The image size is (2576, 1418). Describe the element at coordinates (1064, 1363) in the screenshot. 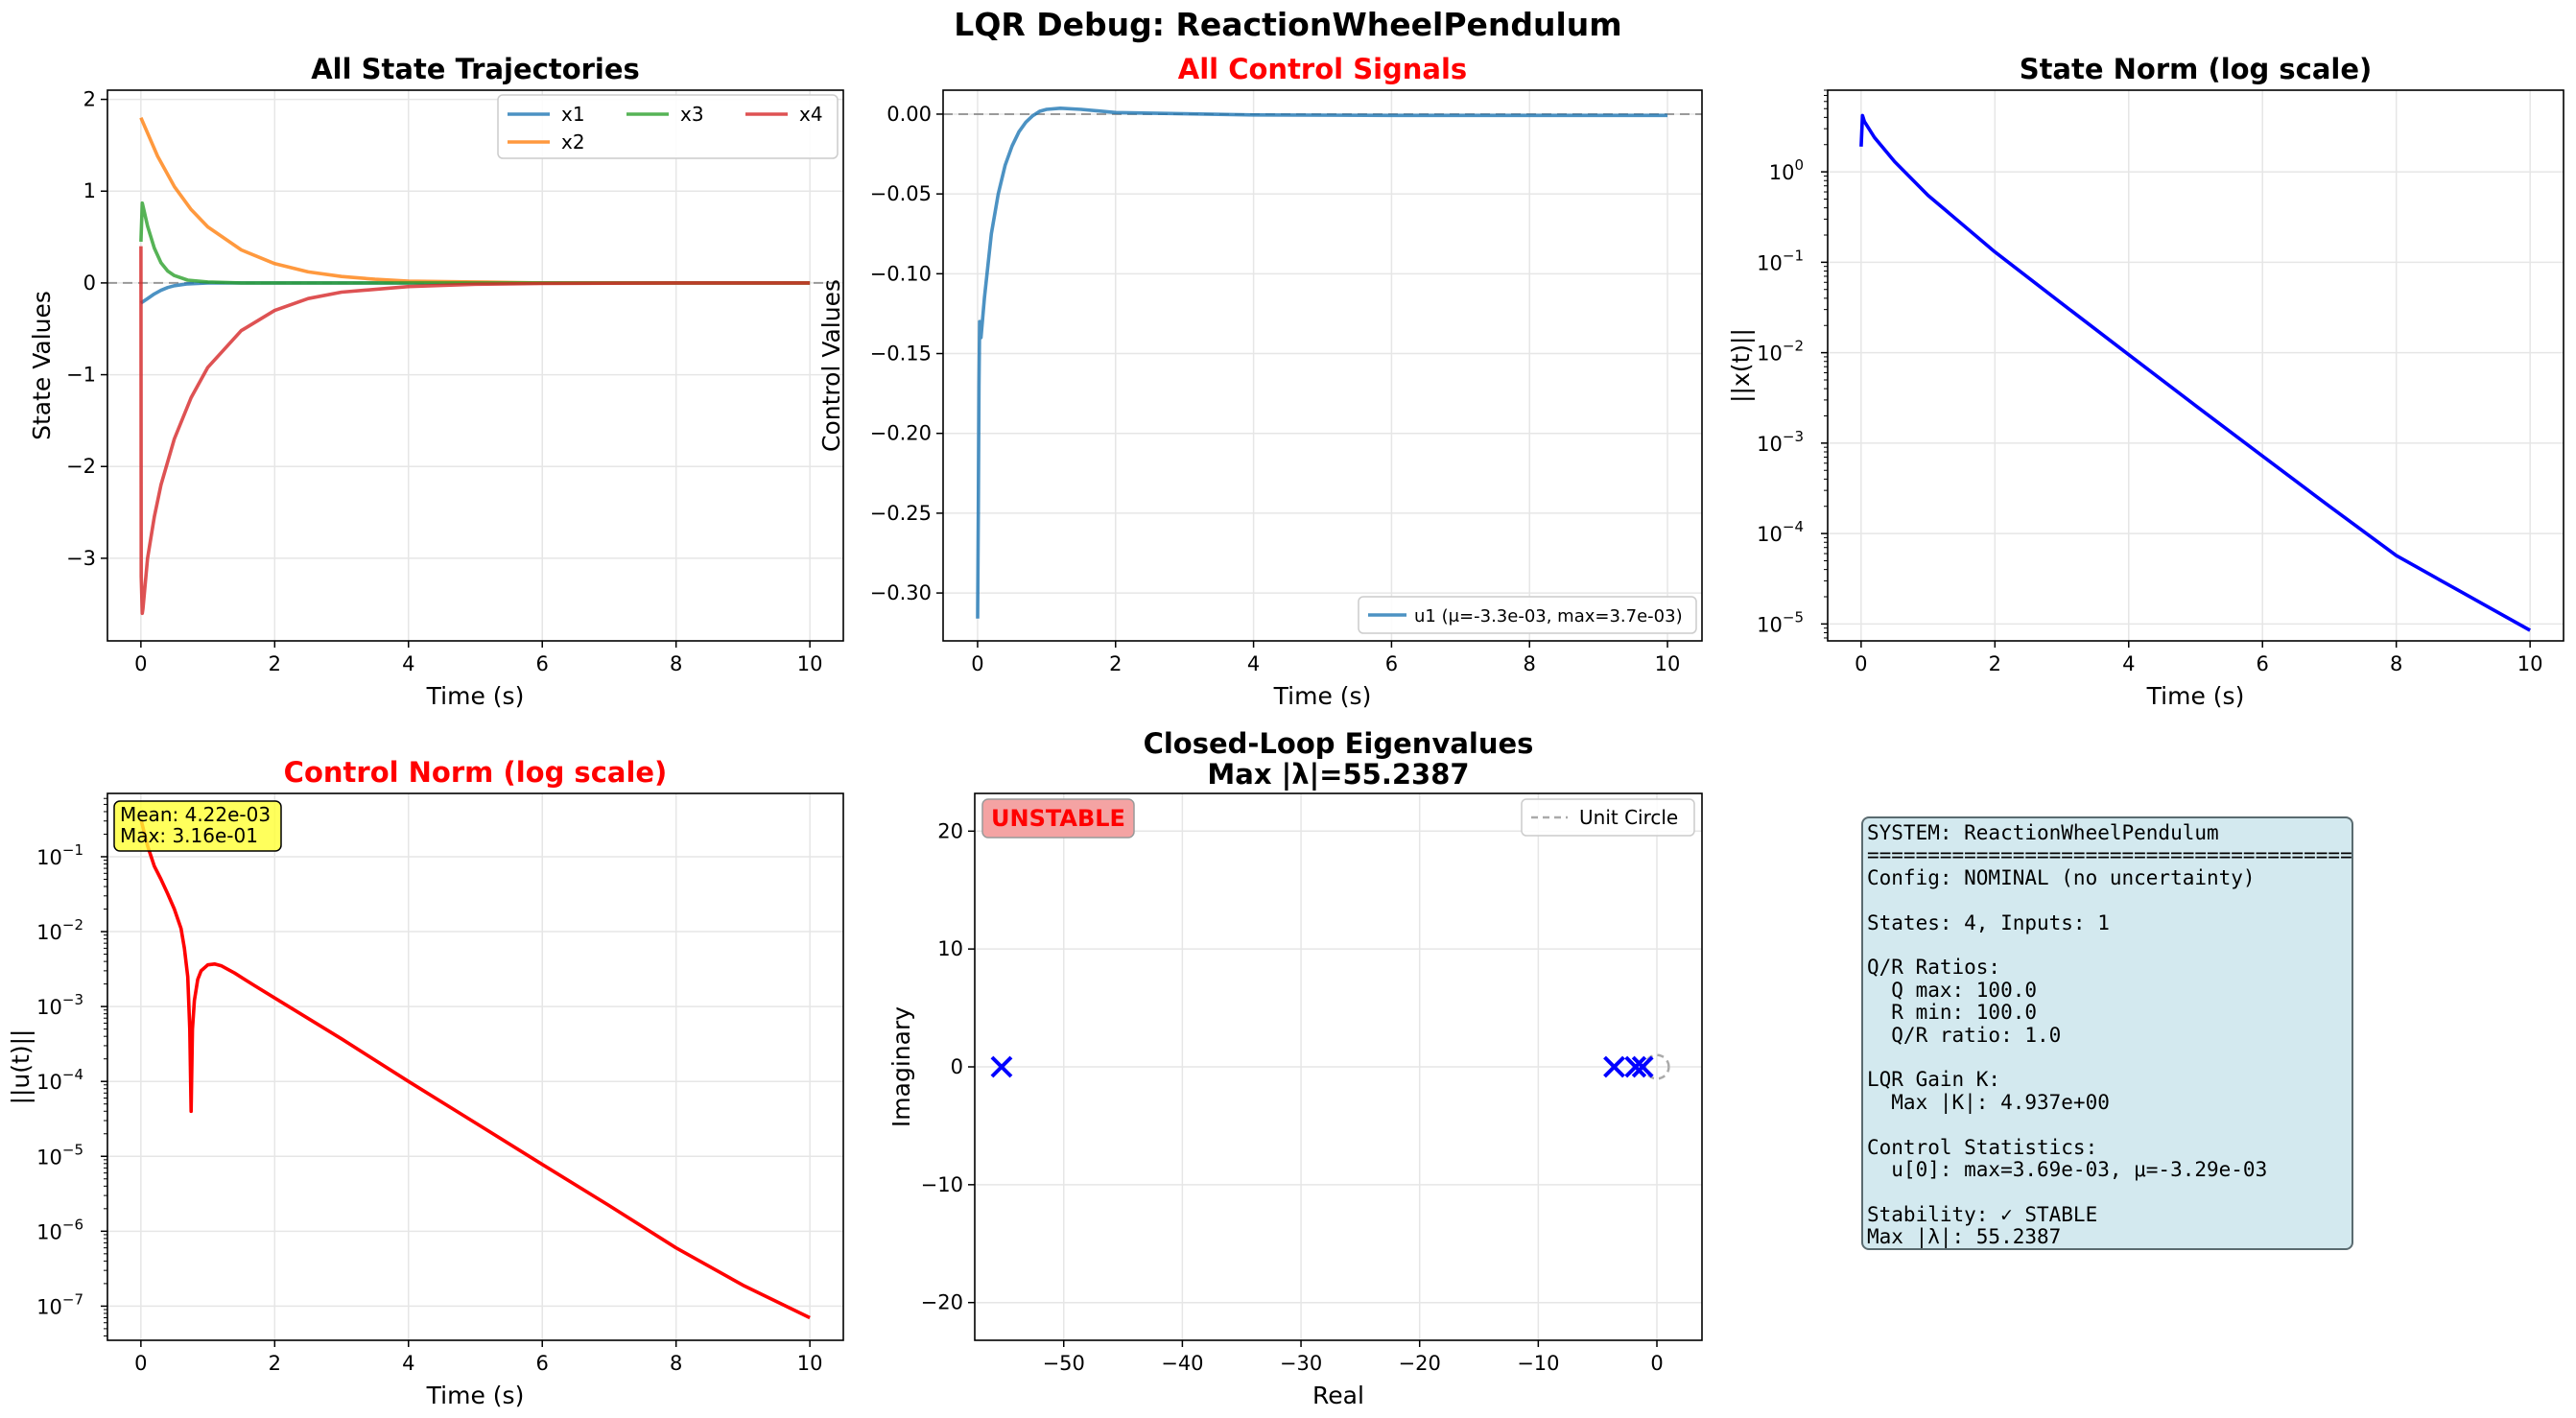

I see `x-tick-label: −50` at that location.